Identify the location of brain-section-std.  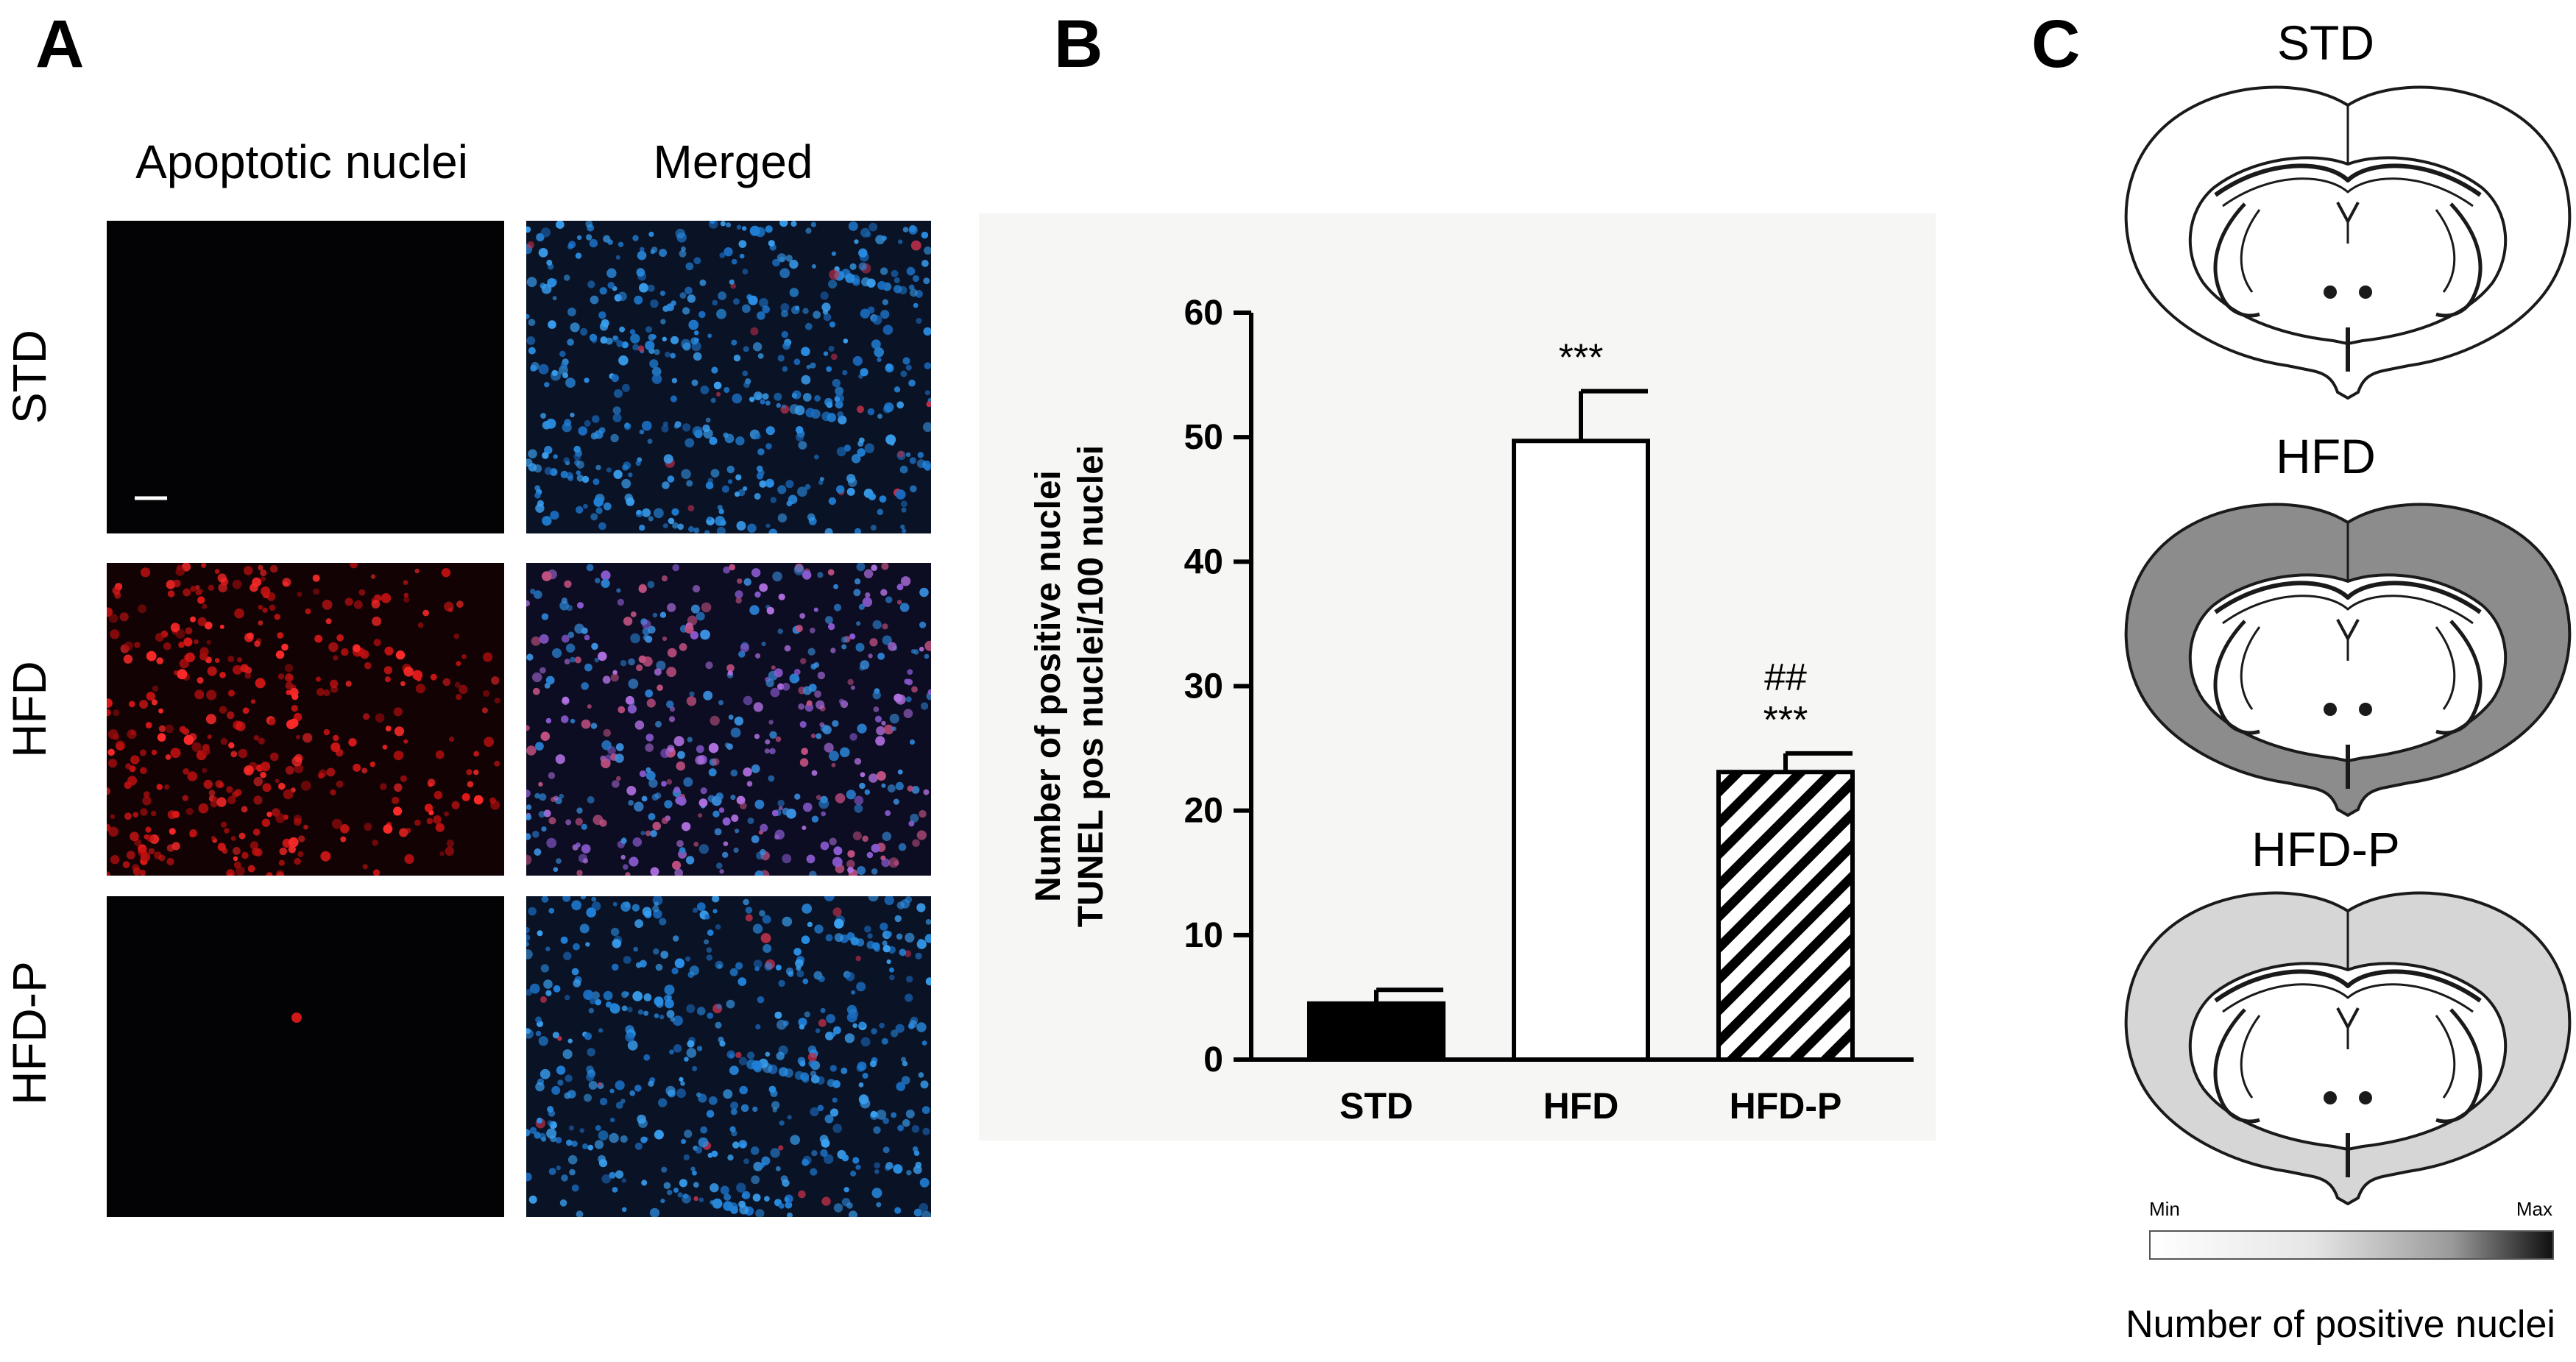
(2348, 242).